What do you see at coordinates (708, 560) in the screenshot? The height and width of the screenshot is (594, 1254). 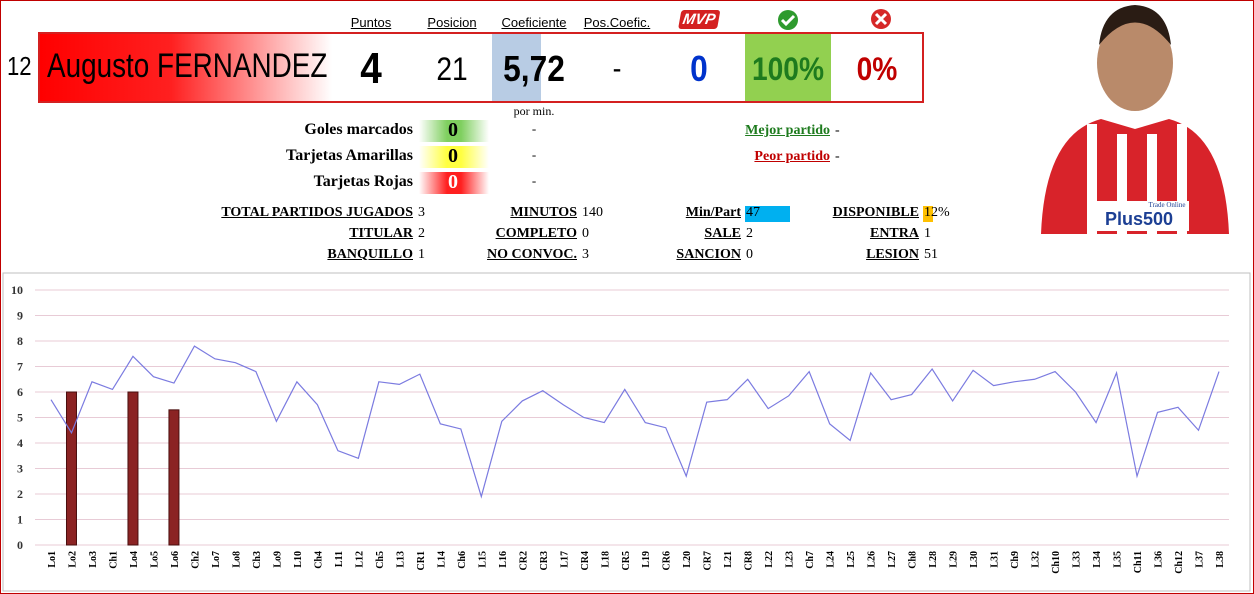 I see `x-tick-label: CR7` at bounding box center [708, 560].